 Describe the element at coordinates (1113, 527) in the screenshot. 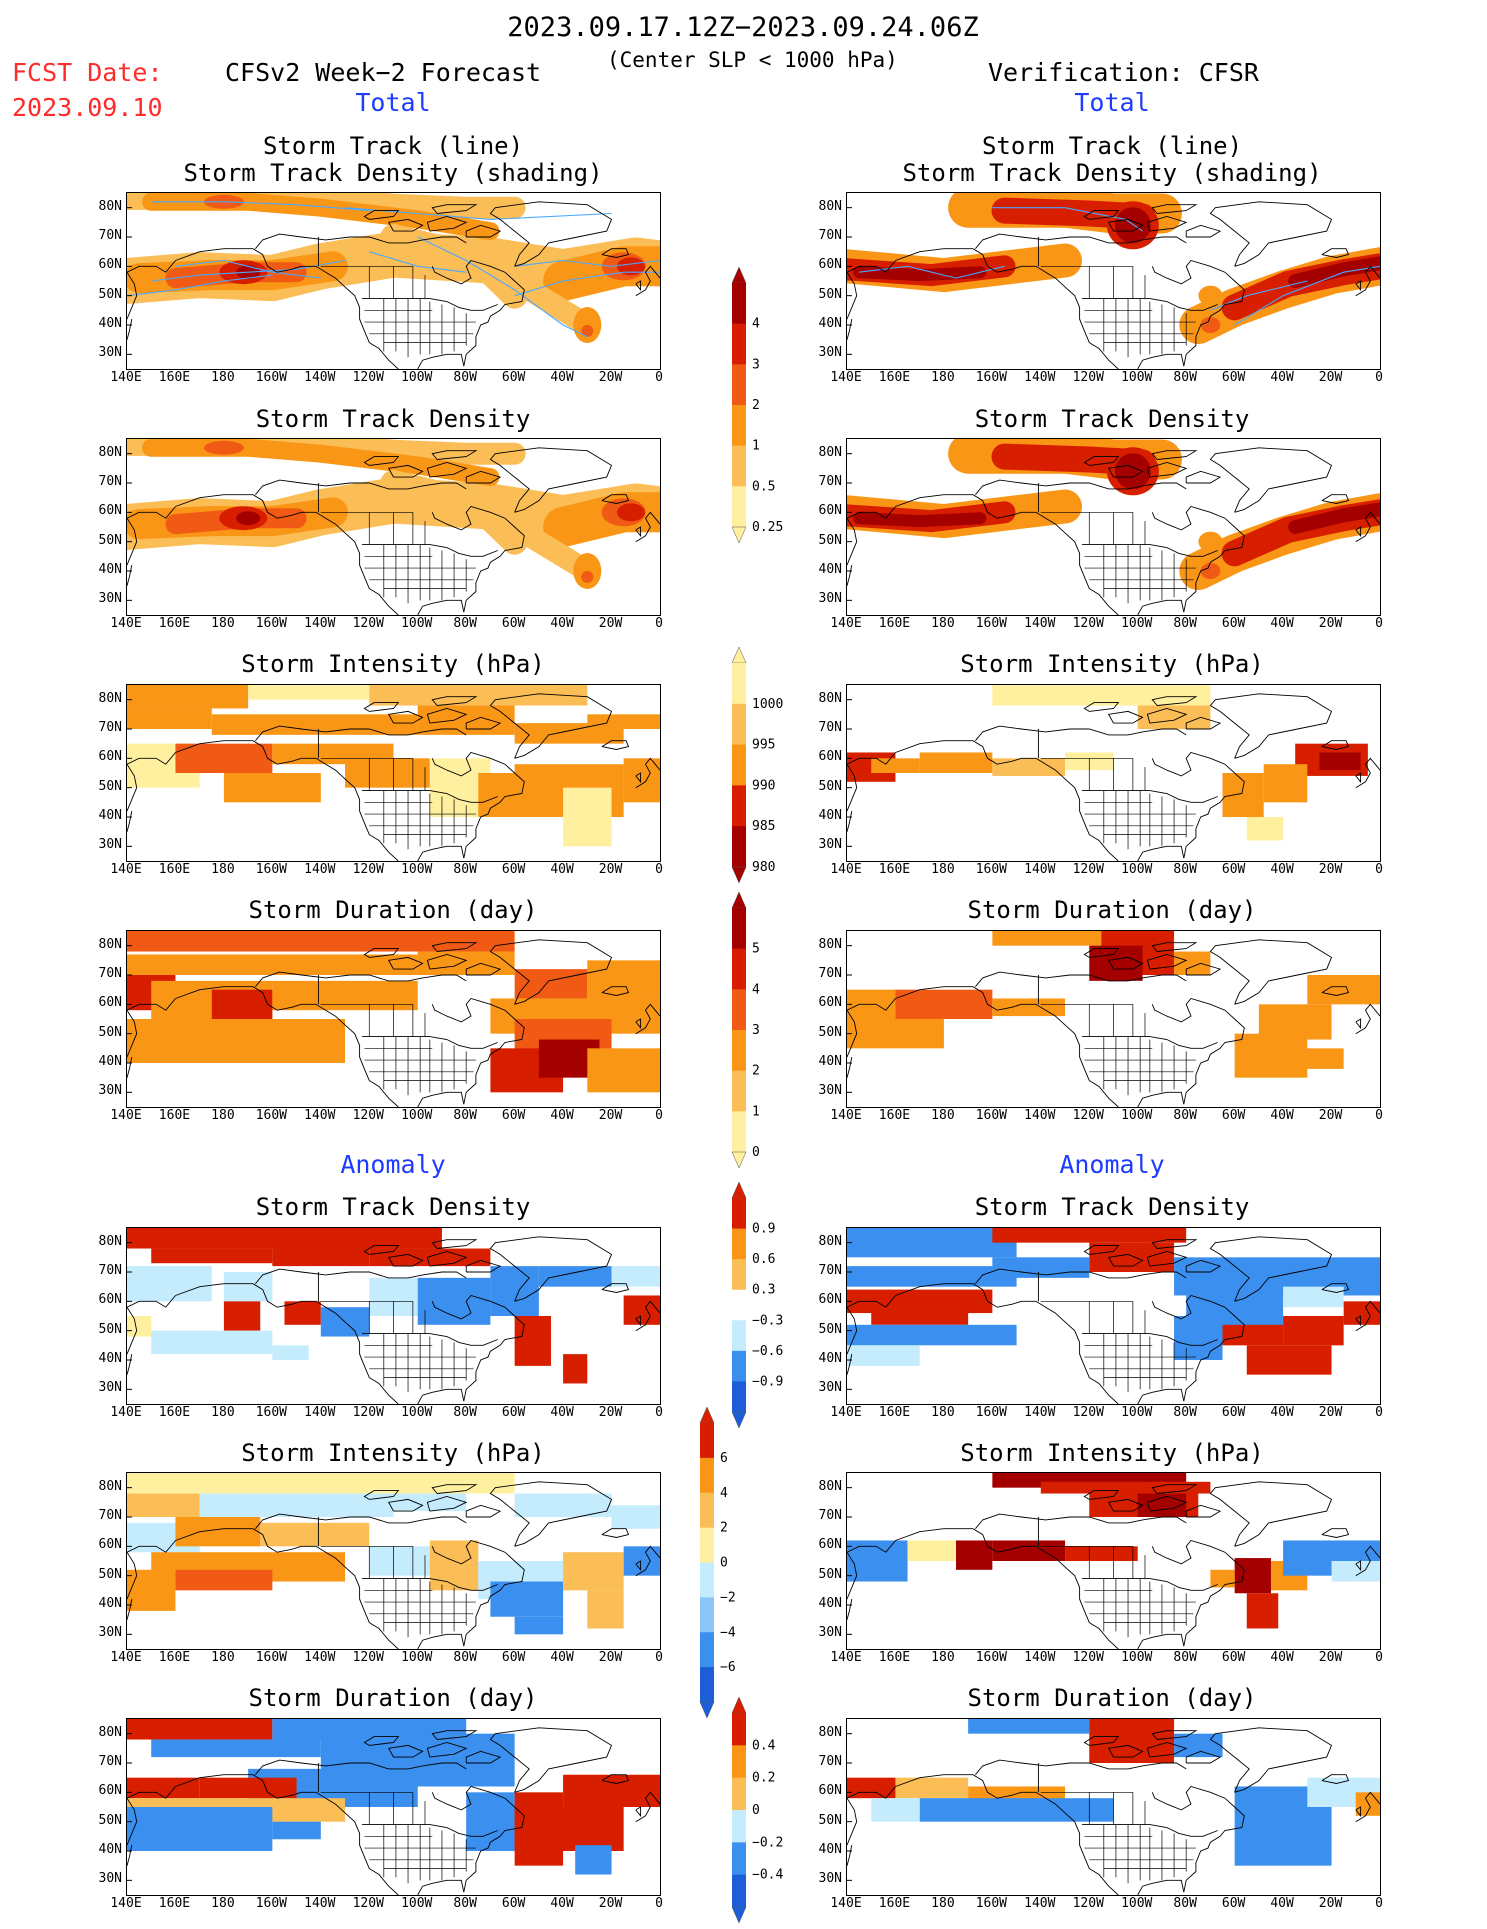

I see `map-cfsr-track-density` at that location.